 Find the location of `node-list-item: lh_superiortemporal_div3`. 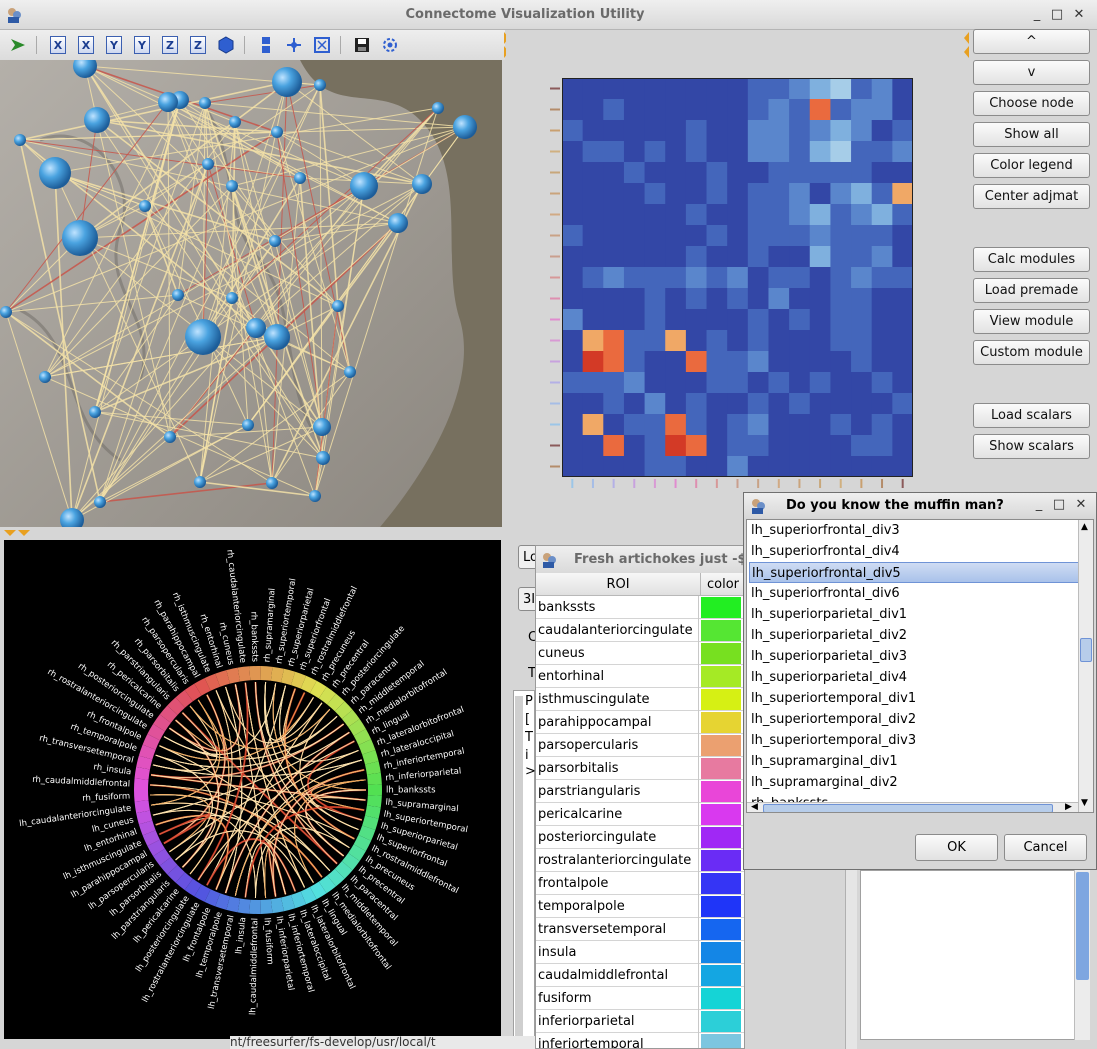

node-list-item: lh_superiortemporal_div3 is located at coordinates (834, 740).